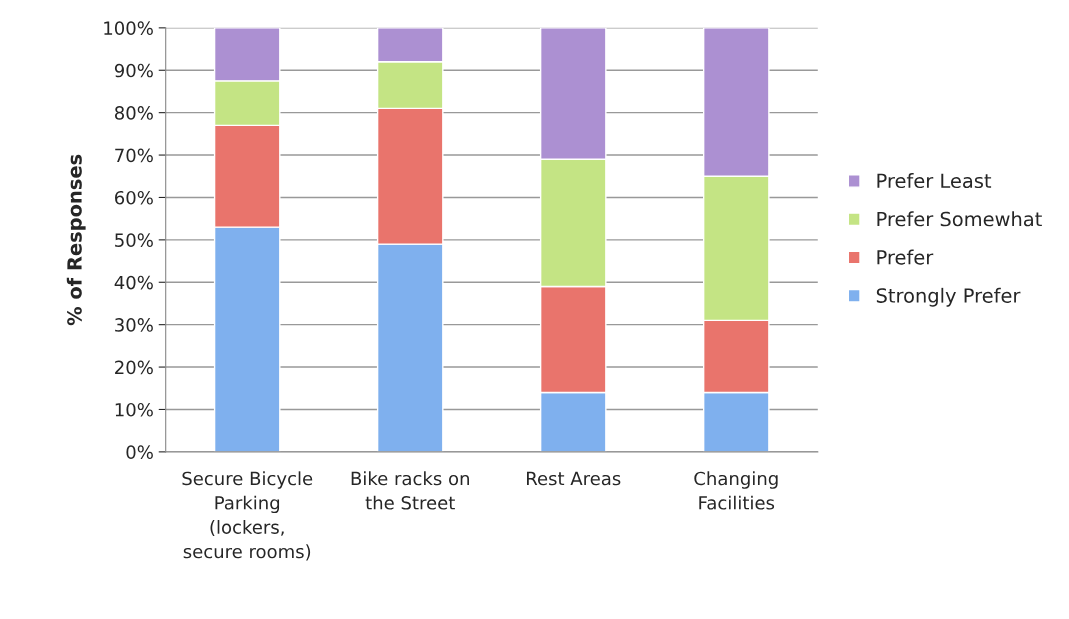  What do you see at coordinates (934, 181) in the screenshot?
I see `legend-label: Prefer Least` at bounding box center [934, 181].